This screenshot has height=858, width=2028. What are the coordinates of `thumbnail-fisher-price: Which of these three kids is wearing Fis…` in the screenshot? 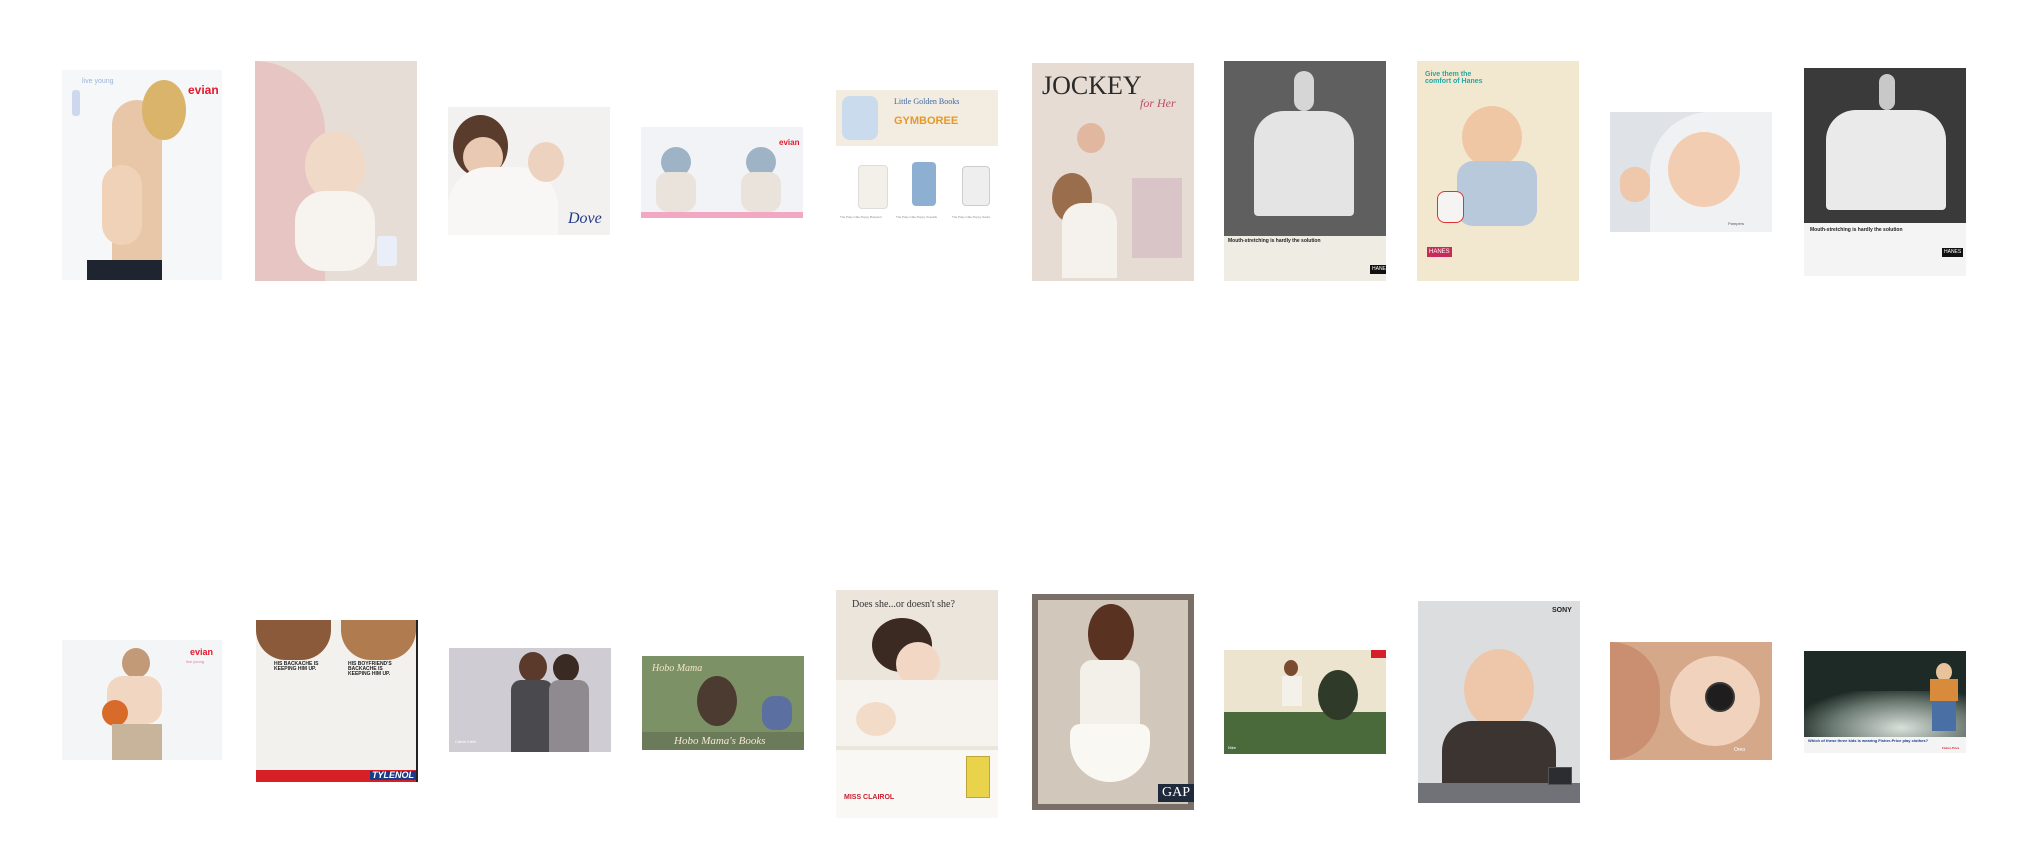 It's located at (1885, 702).